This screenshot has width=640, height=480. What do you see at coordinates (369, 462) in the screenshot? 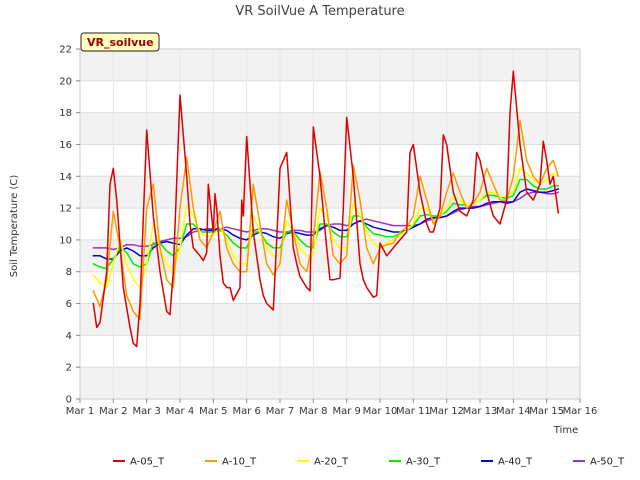
I see `legend: A-05_T A-10_T A-20_T A-30_T A-40_T A-50_T` at bounding box center [369, 462].